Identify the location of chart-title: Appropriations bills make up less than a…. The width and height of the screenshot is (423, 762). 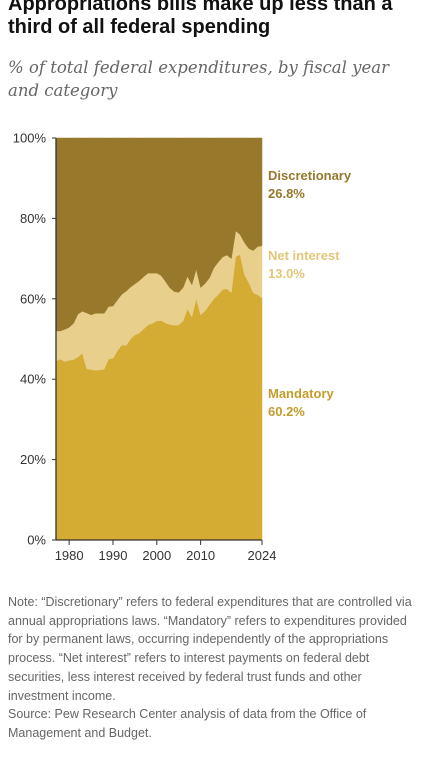
(200, 19).